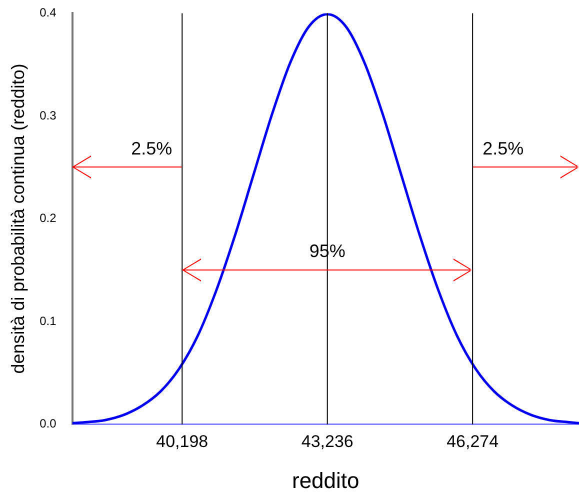 Image resolution: width=579 pixels, height=503 pixels. I want to click on y-tick-label: 0.1, so click(48, 321).